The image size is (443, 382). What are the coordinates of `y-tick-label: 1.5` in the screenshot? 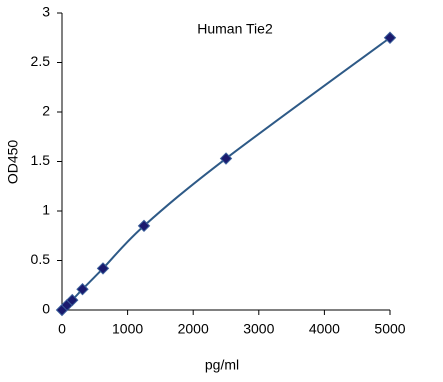 It's located at (41, 160).